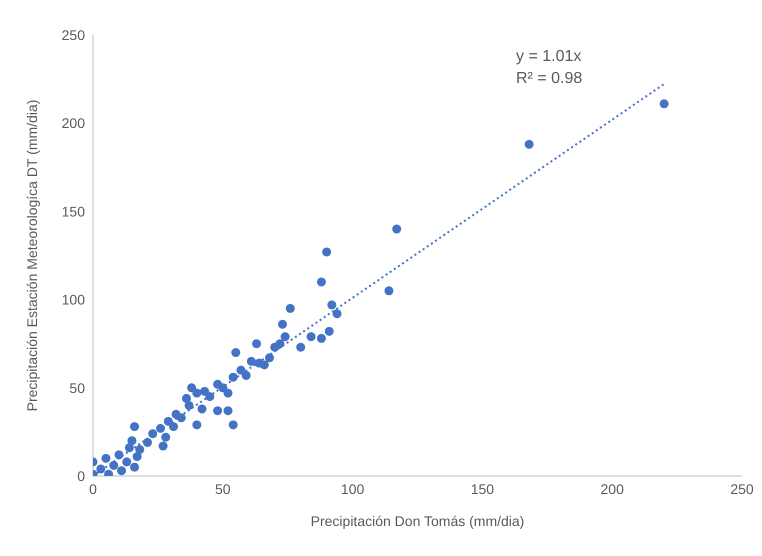  Describe the element at coordinates (612, 488) in the screenshot. I see `x-tick-label: 200` at that location.